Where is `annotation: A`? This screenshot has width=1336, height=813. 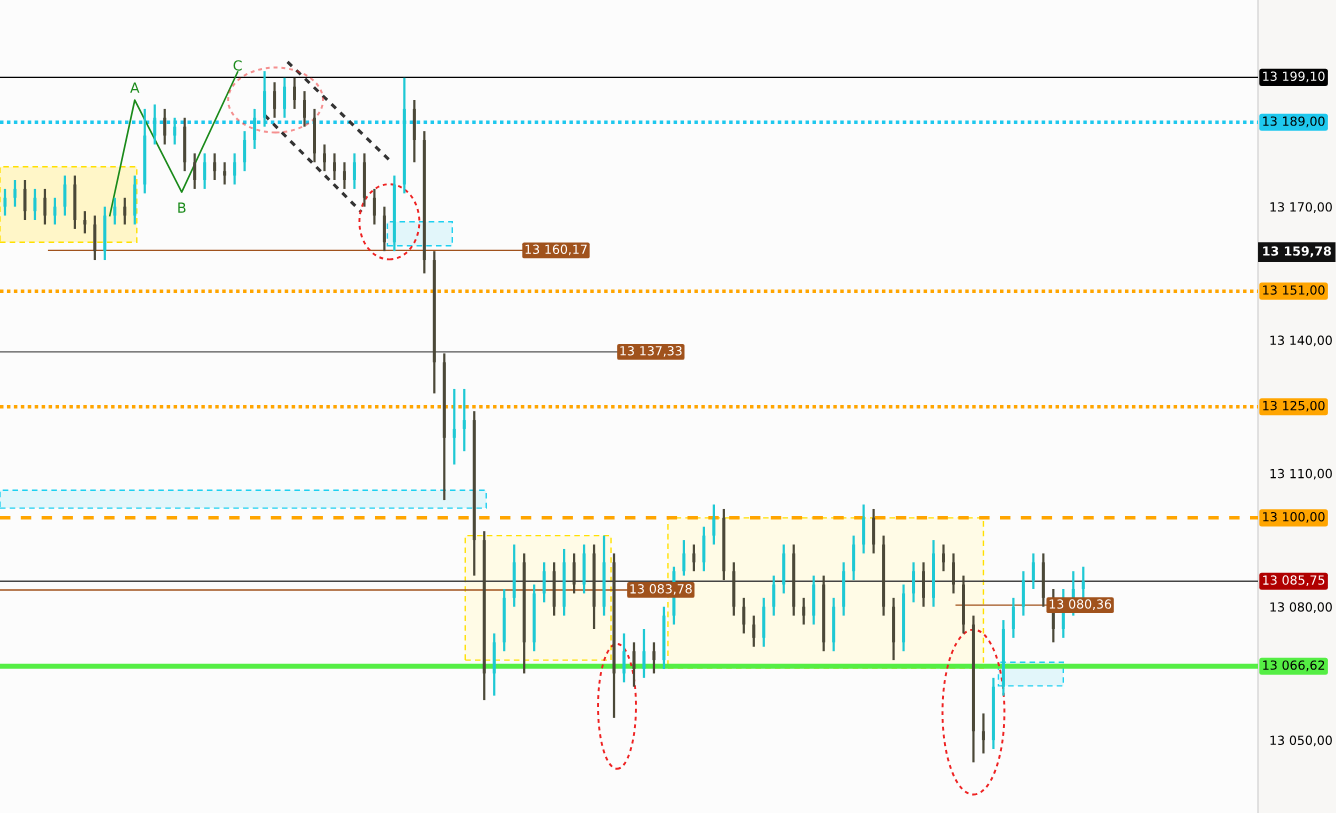 annotation: A is located at coordinates (135, 87).